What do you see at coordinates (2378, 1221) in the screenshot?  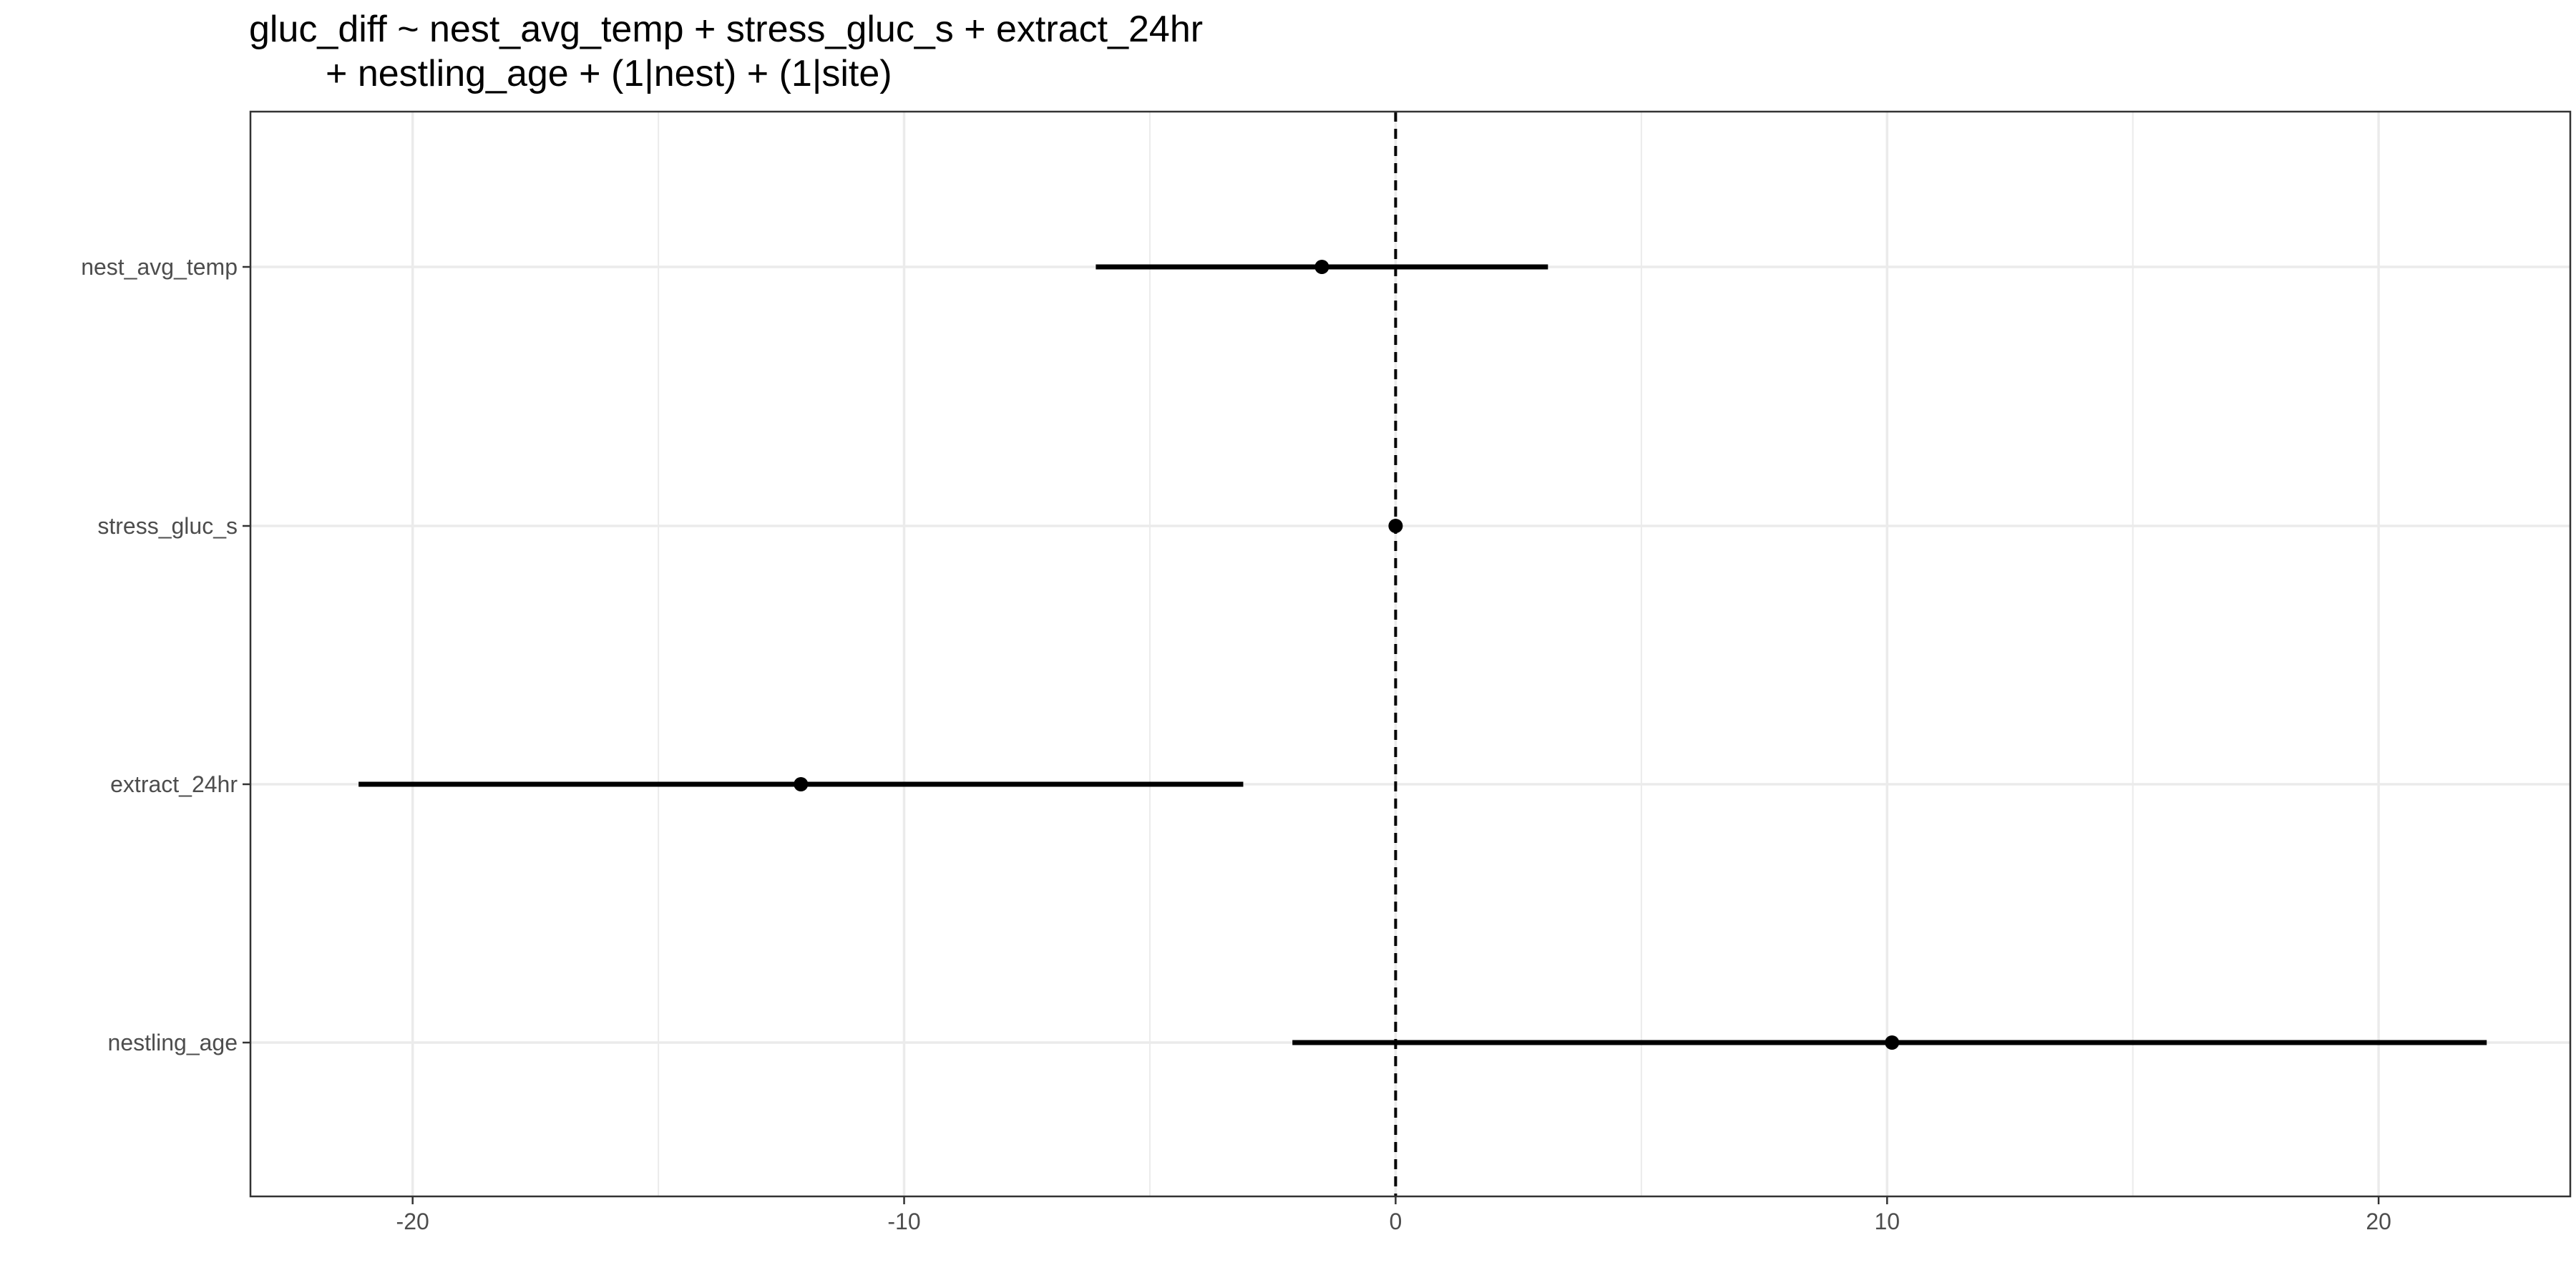 I see `x-tick-label: 20` at bounding box center [2378, 1221].